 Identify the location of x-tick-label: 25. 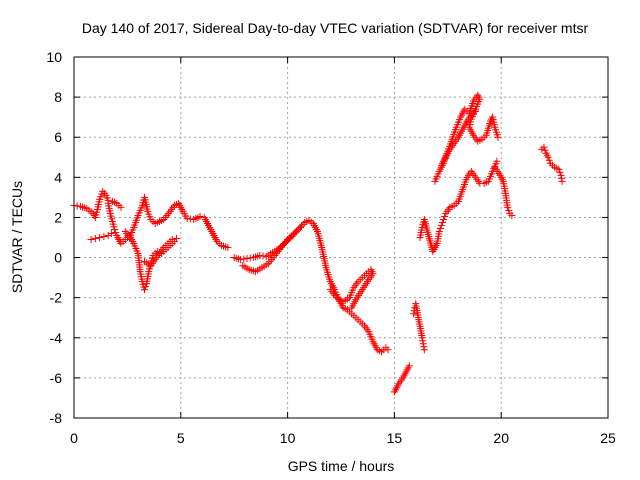
(608, 438).